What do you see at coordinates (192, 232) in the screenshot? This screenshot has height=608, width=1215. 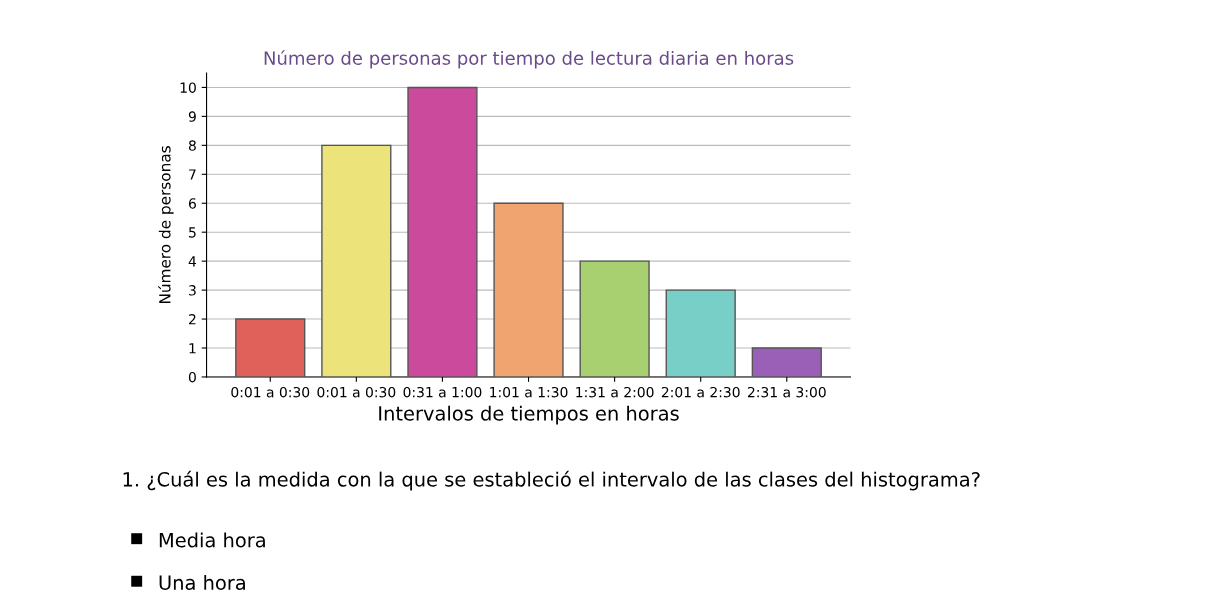 I see `y-tick-label: 5` at bounding box center [192, 232].